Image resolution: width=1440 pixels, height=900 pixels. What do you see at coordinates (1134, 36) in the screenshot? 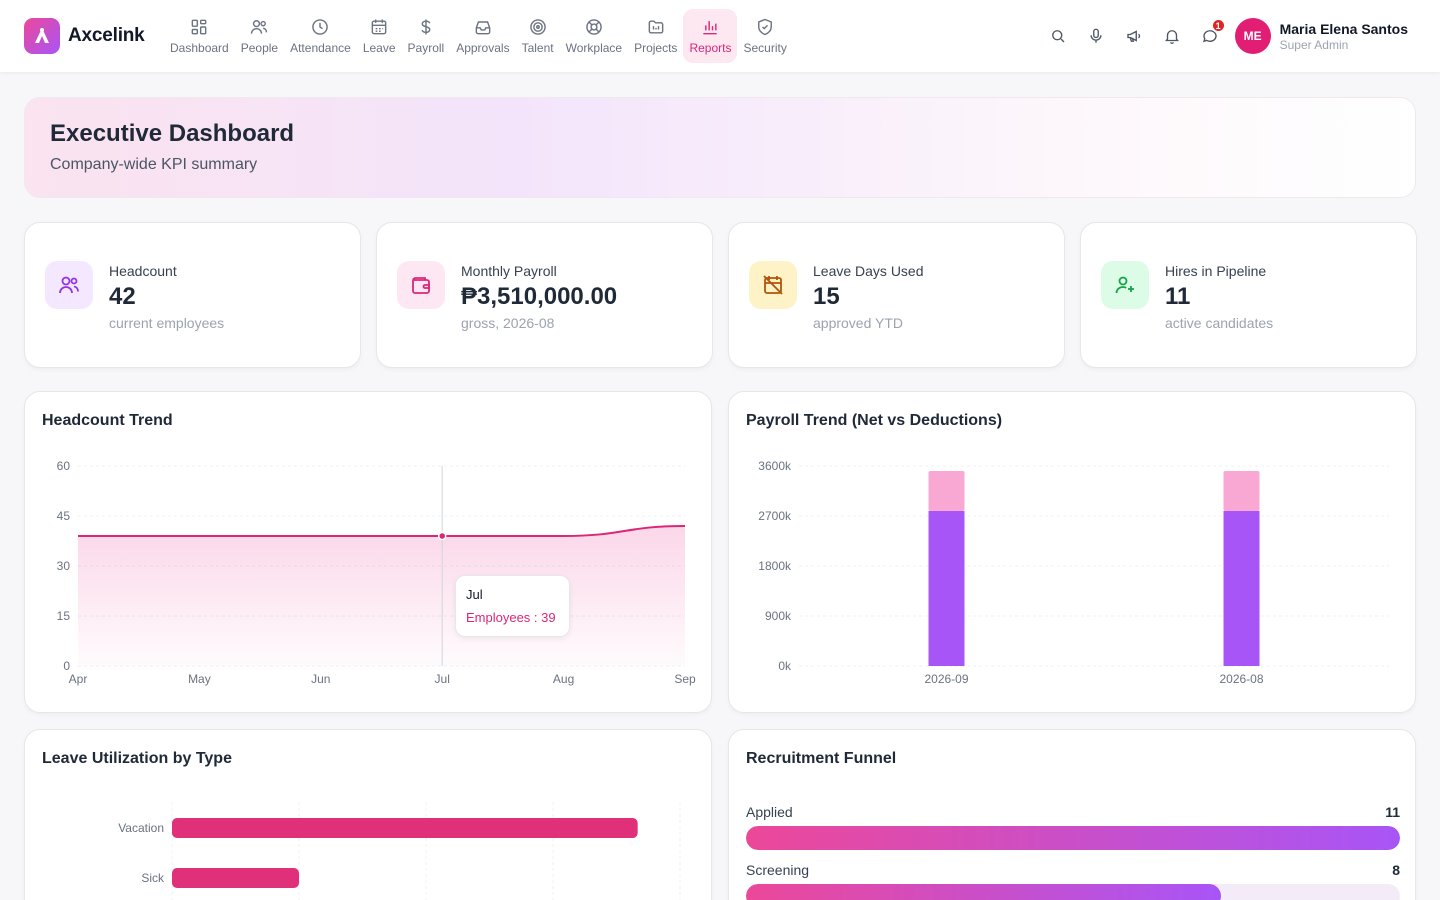
I see `announcements-button` at bounding box center [1134, 36].